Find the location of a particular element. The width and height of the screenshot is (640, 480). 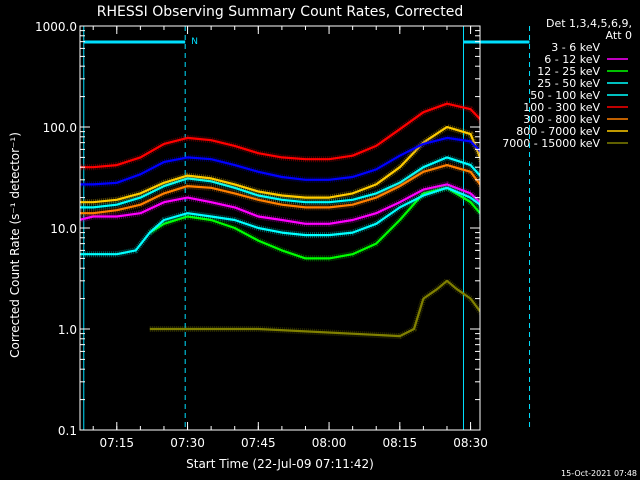

legend-label: 25 - 50 keV is located at coordinates (568, 83).